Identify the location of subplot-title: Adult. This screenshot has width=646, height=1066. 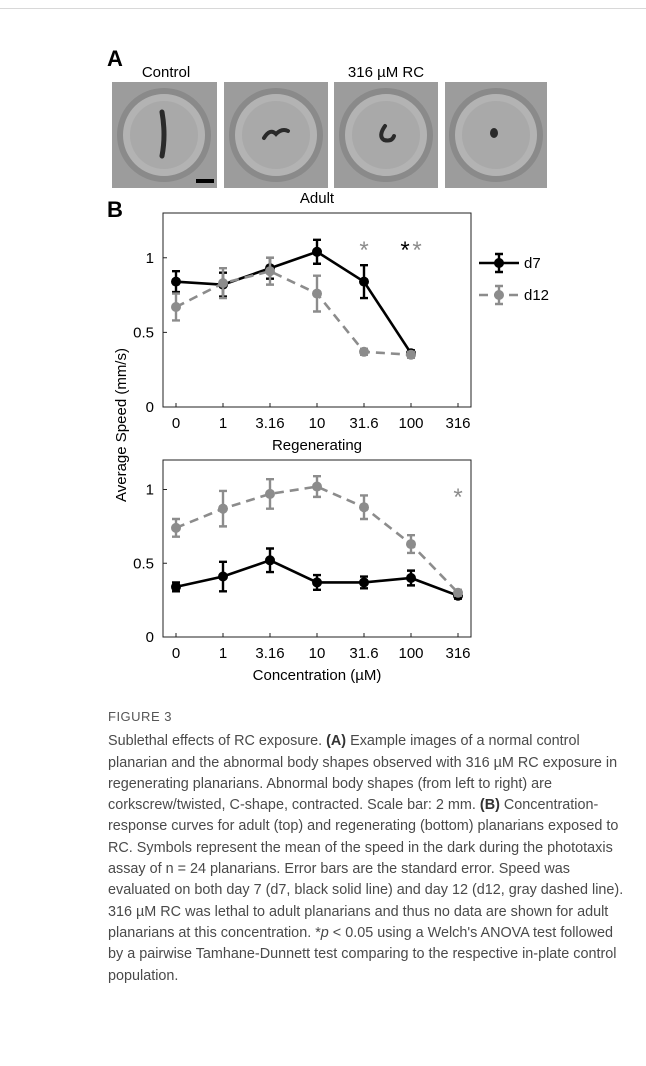
(317, 198).